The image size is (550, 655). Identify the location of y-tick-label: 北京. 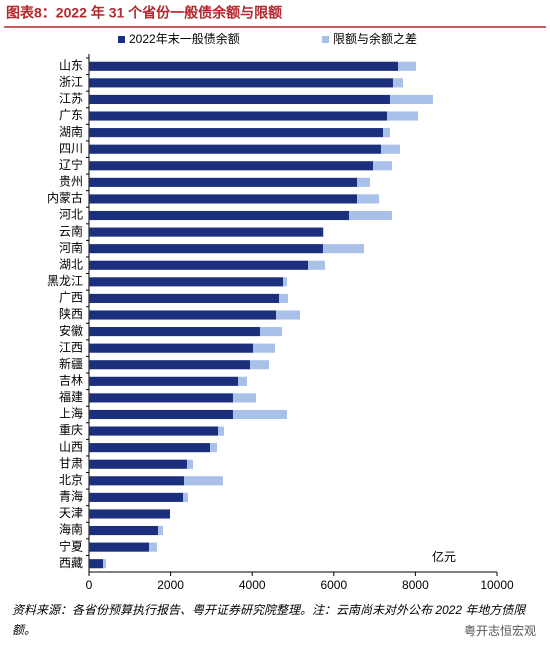
(71, 480).